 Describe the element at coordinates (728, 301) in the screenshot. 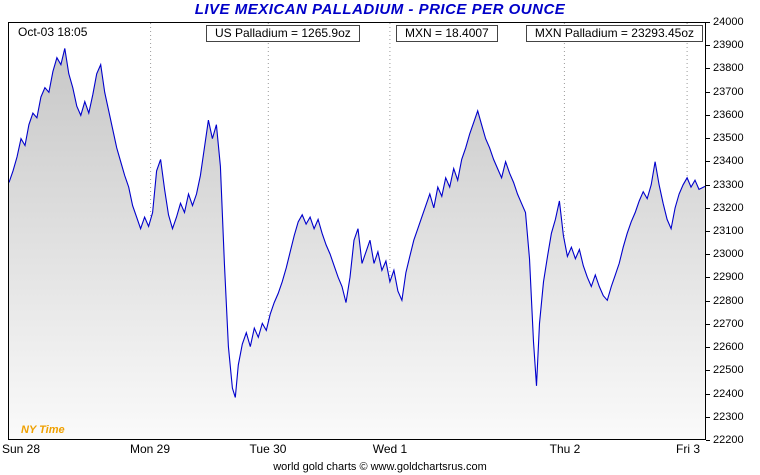

I see `y-axis-tick-label: 22800` at that location.